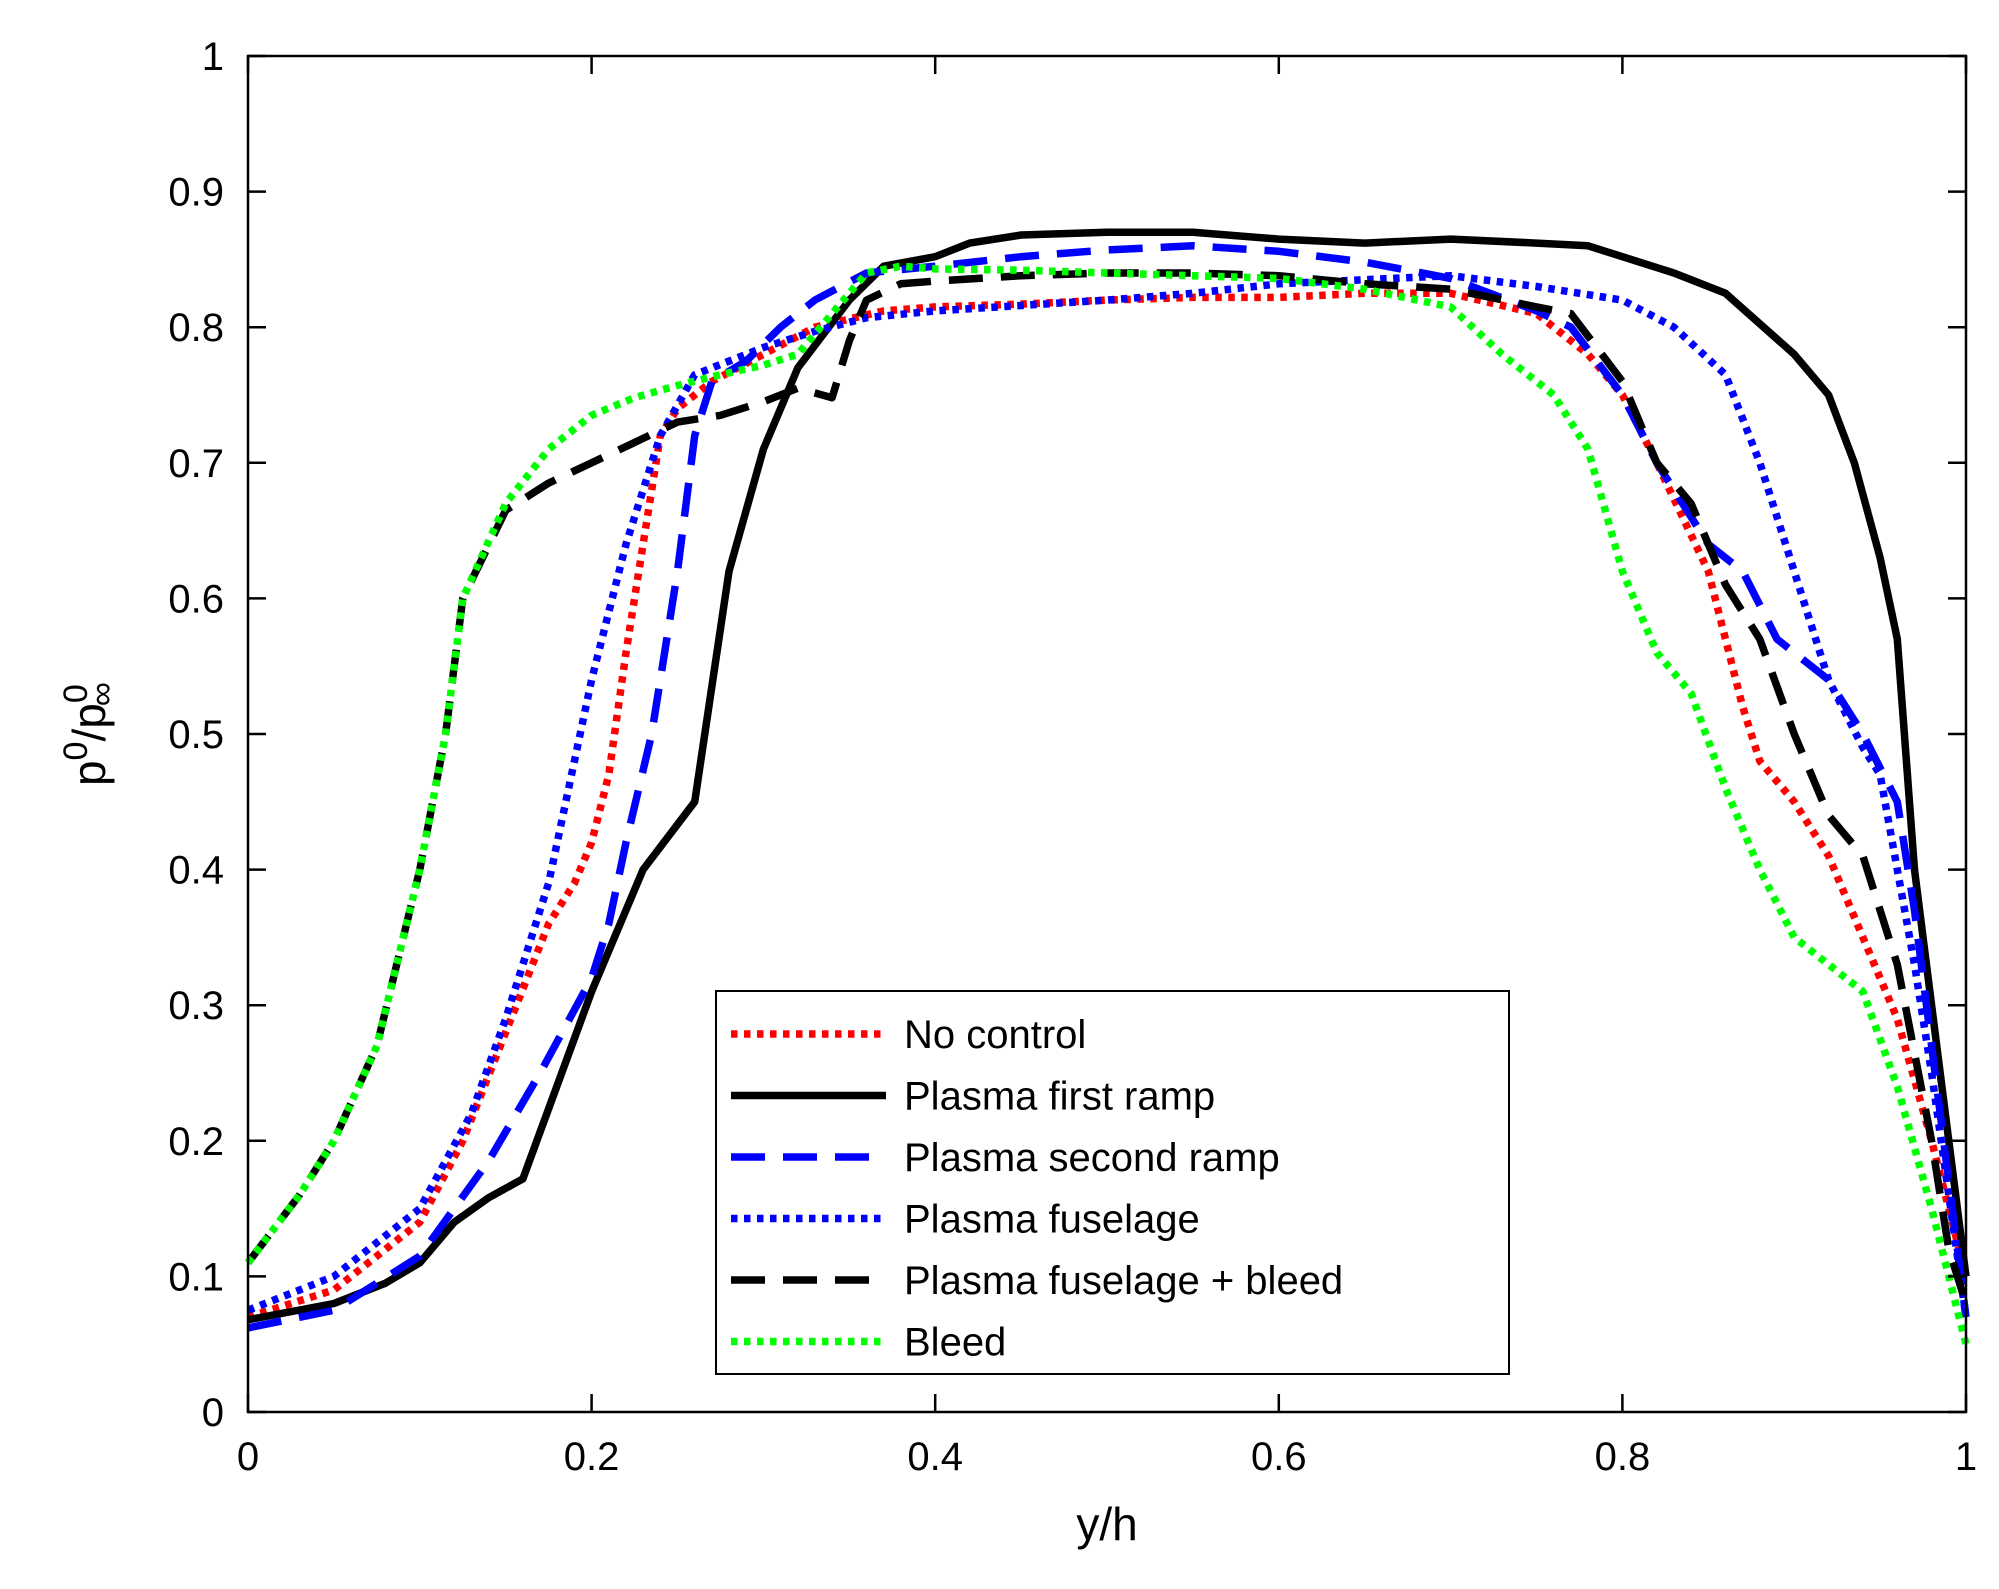  I want to click on y-label-base2: p, so click(89, 716).